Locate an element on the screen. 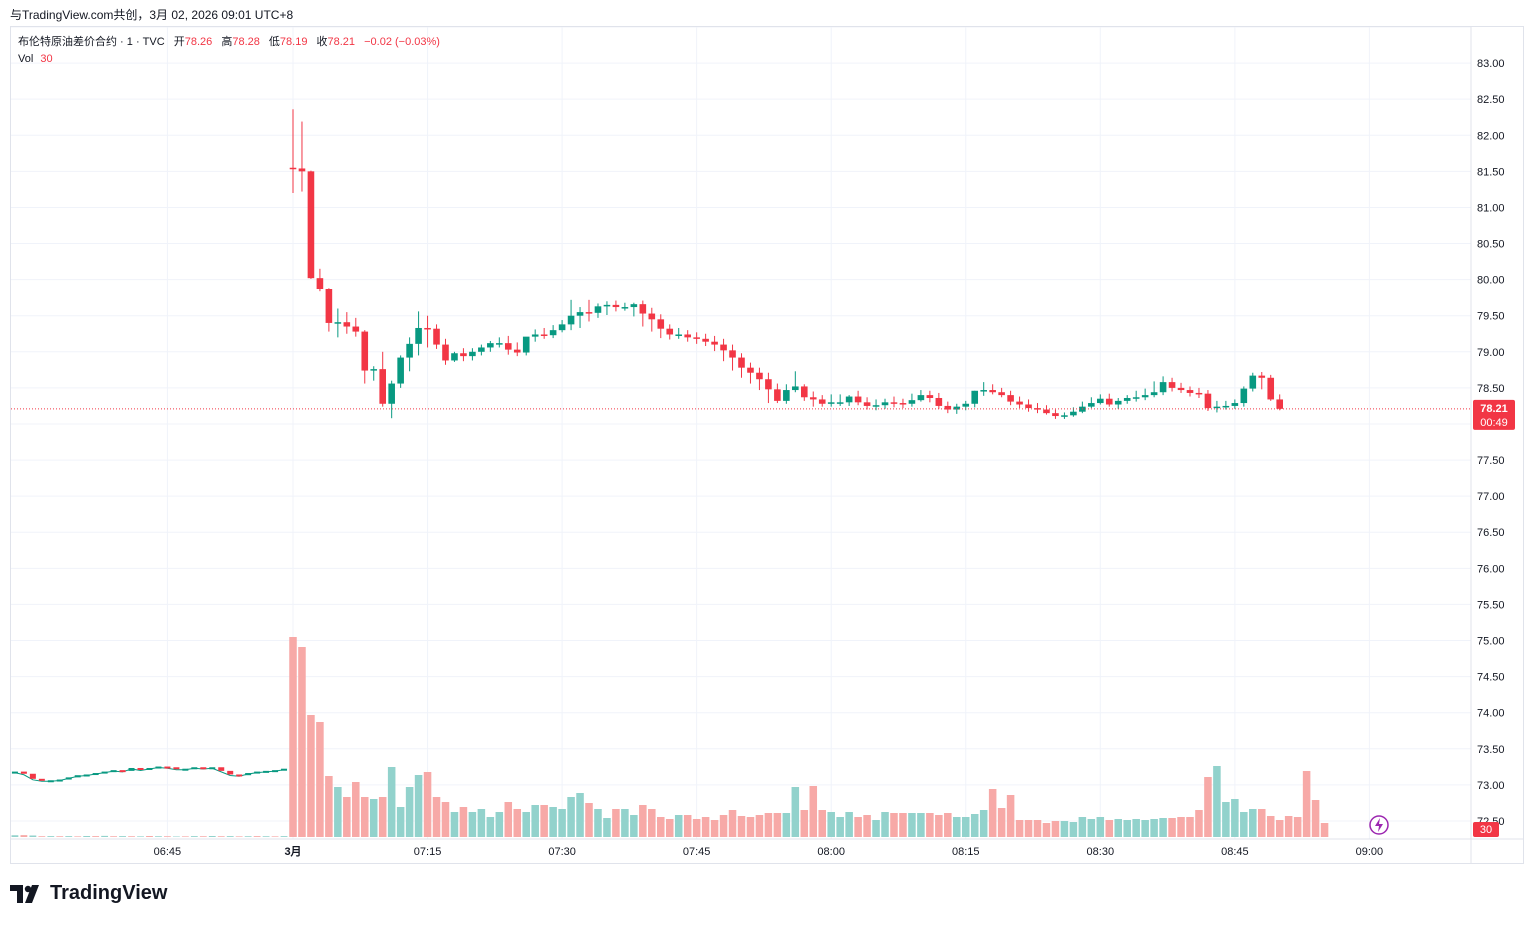 This screenshot has height=925, width=1534. y-axis-tick-label: 79.00 is located at coordinates (1491, 353).